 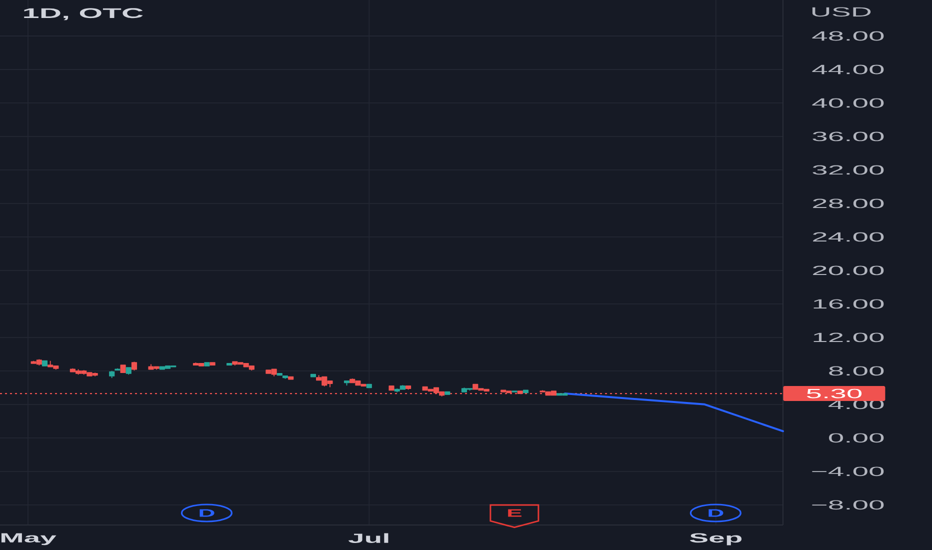 I want to click on y-tick-label: 40.00, so click(x=848, y=103).